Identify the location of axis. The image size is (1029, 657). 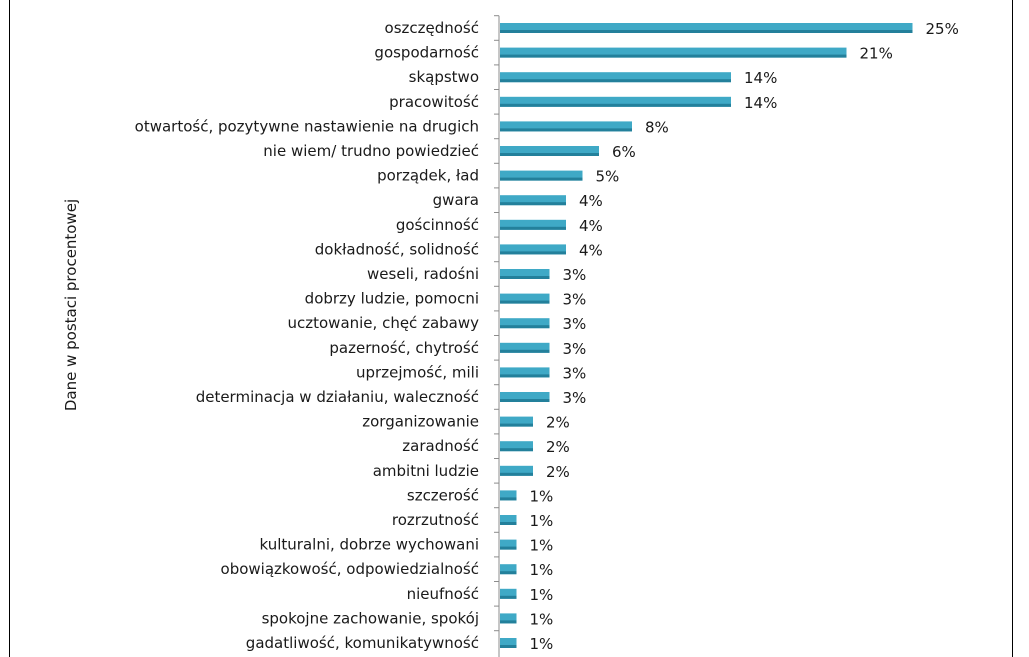
(497, 336).